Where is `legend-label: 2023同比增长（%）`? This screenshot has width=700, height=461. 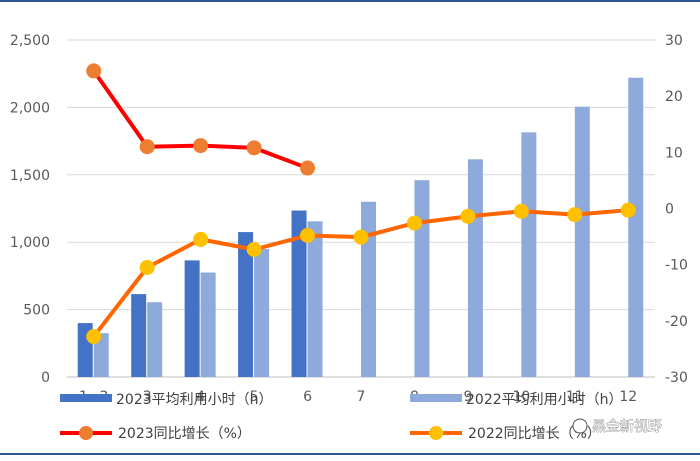
legend-label: 2023同比增长（%） is located at coordinates (184, 434).